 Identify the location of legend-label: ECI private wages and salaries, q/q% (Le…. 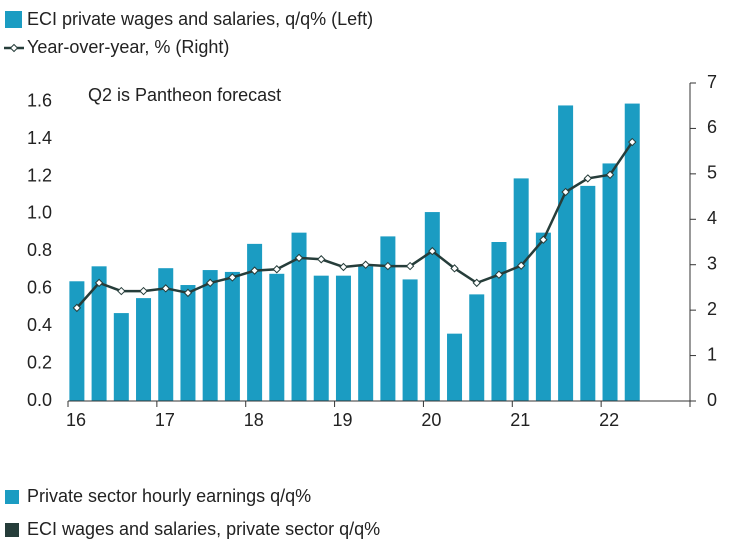
(200, 19).